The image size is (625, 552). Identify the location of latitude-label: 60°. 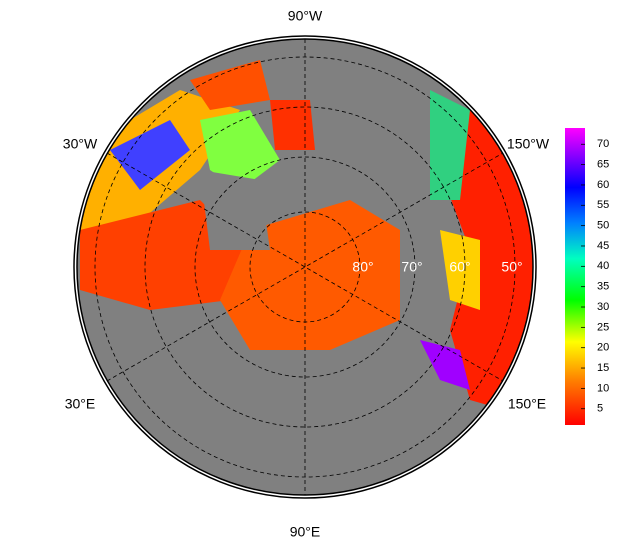
(459, 267).